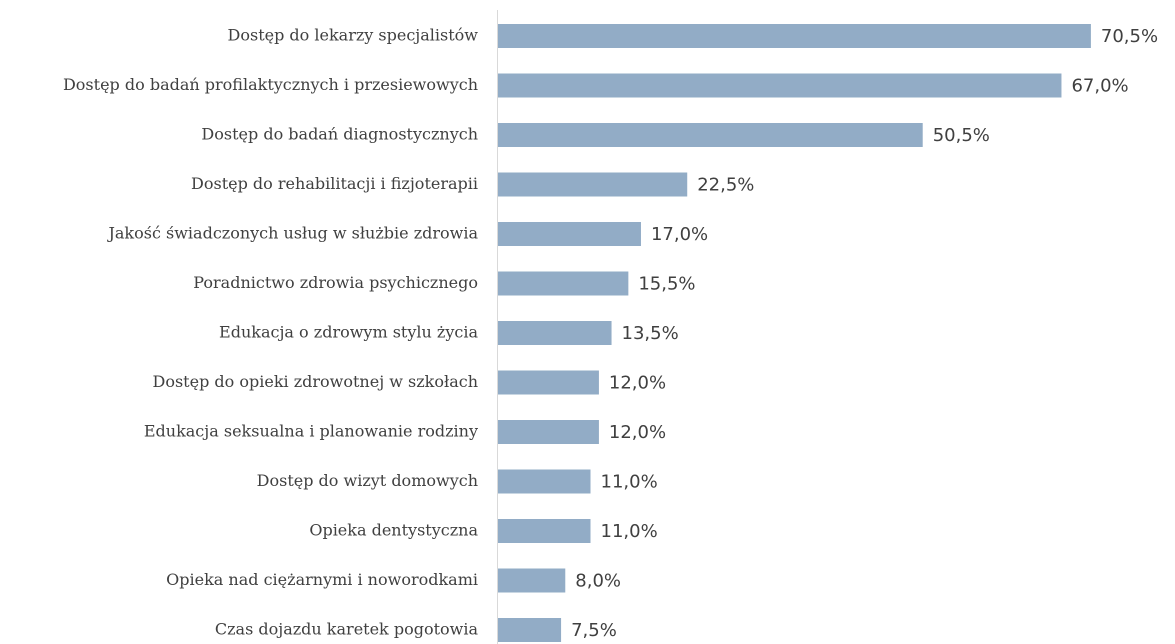 This screenshot has height=644, width=1175. I want to click on value-label: 17,0%, so click(679, 234).